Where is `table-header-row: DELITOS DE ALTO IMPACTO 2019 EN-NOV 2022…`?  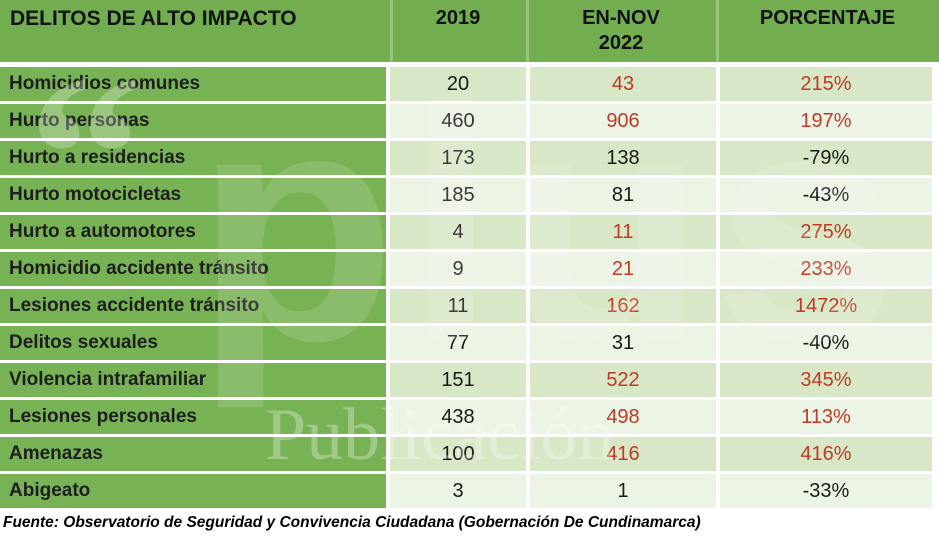
table-header-row: DELITOS DE ALTO IMPACTO 2019 EN-NOV 2022… is located at coordinates (469, 31).